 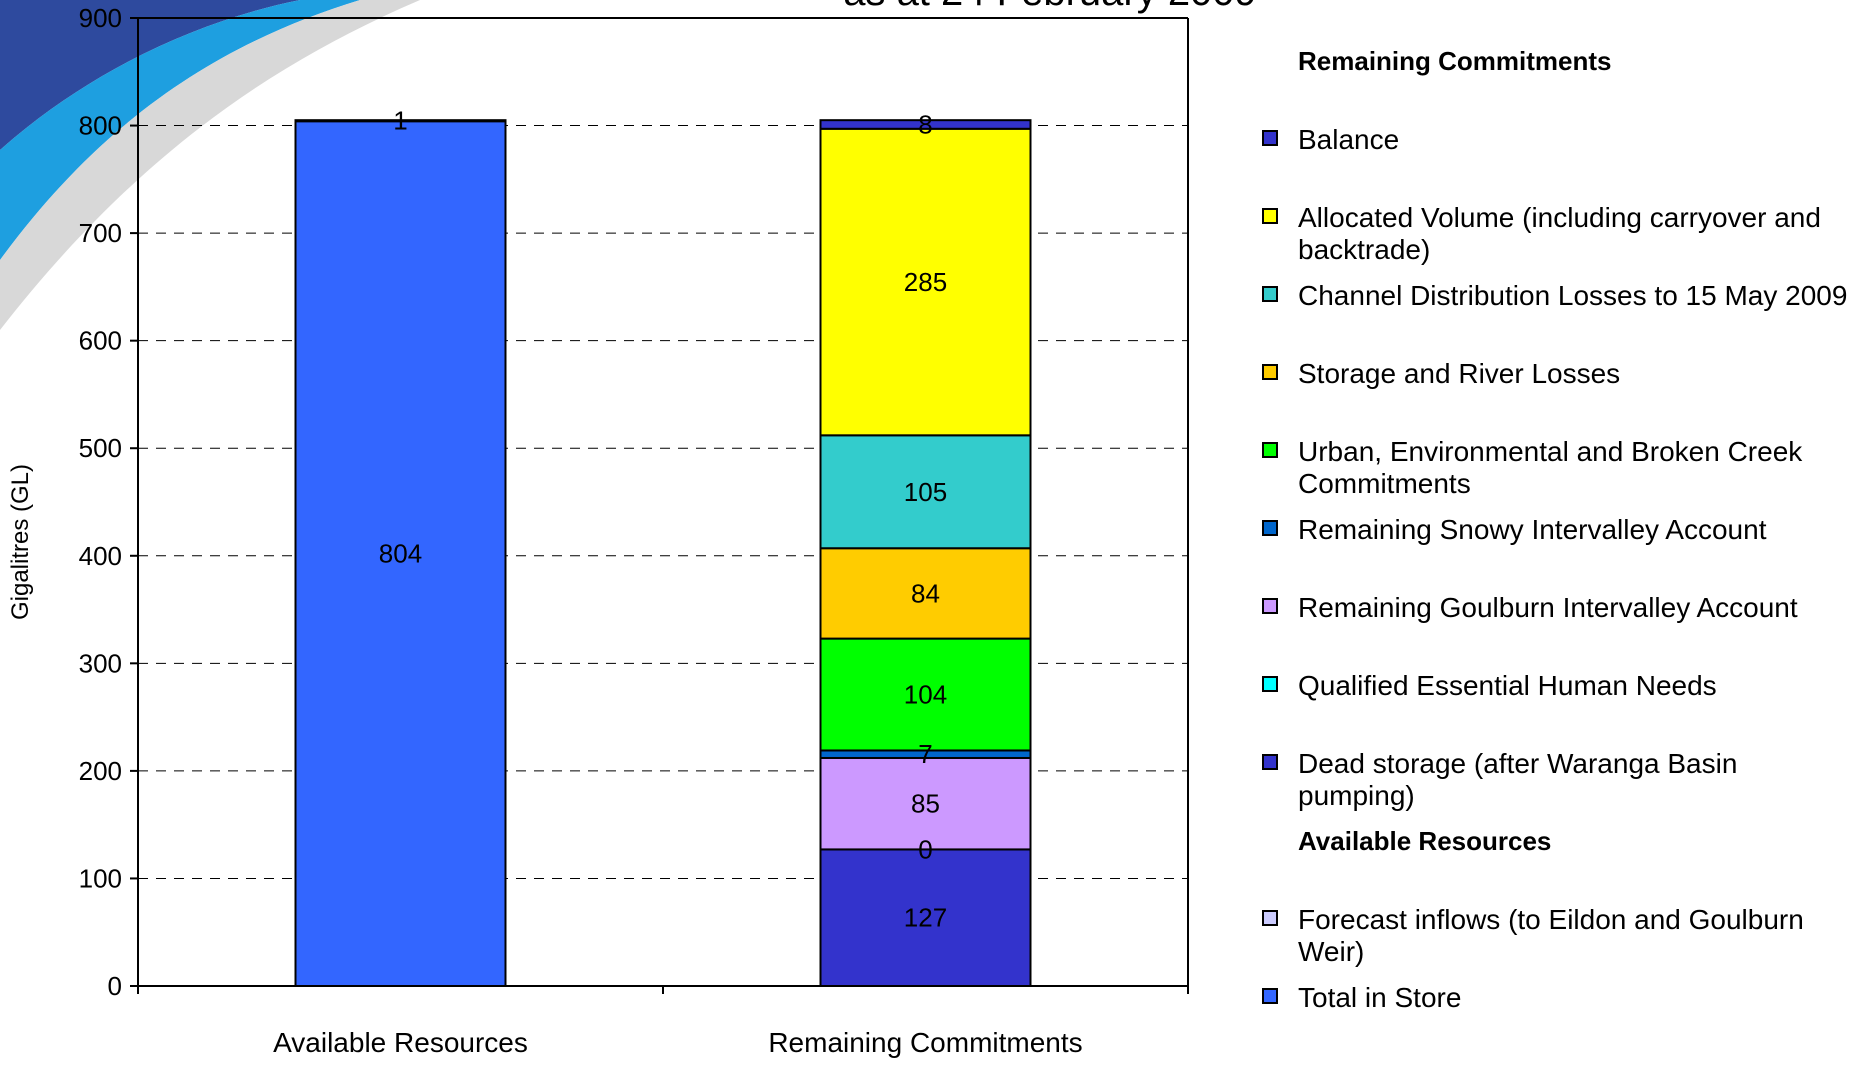 What do you see at coordinates (100, 341) in the screenshot?
I see `y-tick-label: 600` at bounding box center [100, 341].